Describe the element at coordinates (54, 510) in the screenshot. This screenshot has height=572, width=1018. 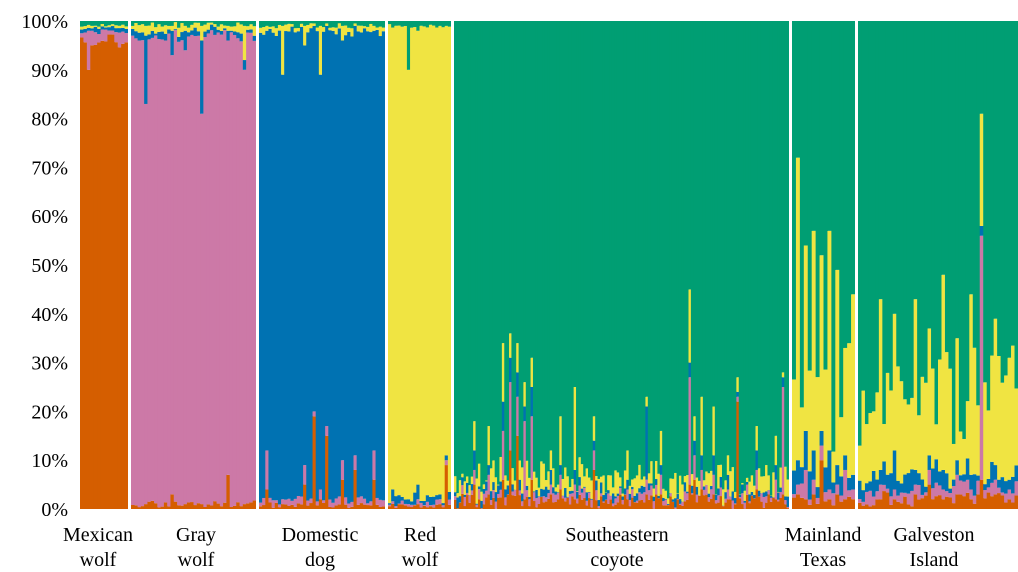
I see `y-tick-label: 0%` at that location.